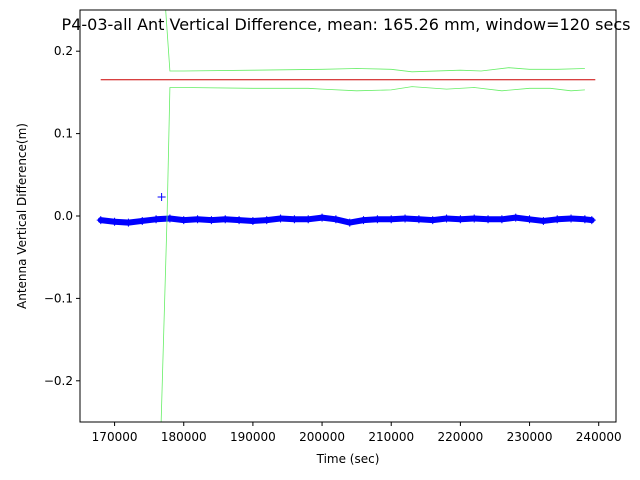 The image size is (640, 480). Describe the element at coordinates (115, 437) in the screenshot. I see `x-tick-label: 170000` at that location.